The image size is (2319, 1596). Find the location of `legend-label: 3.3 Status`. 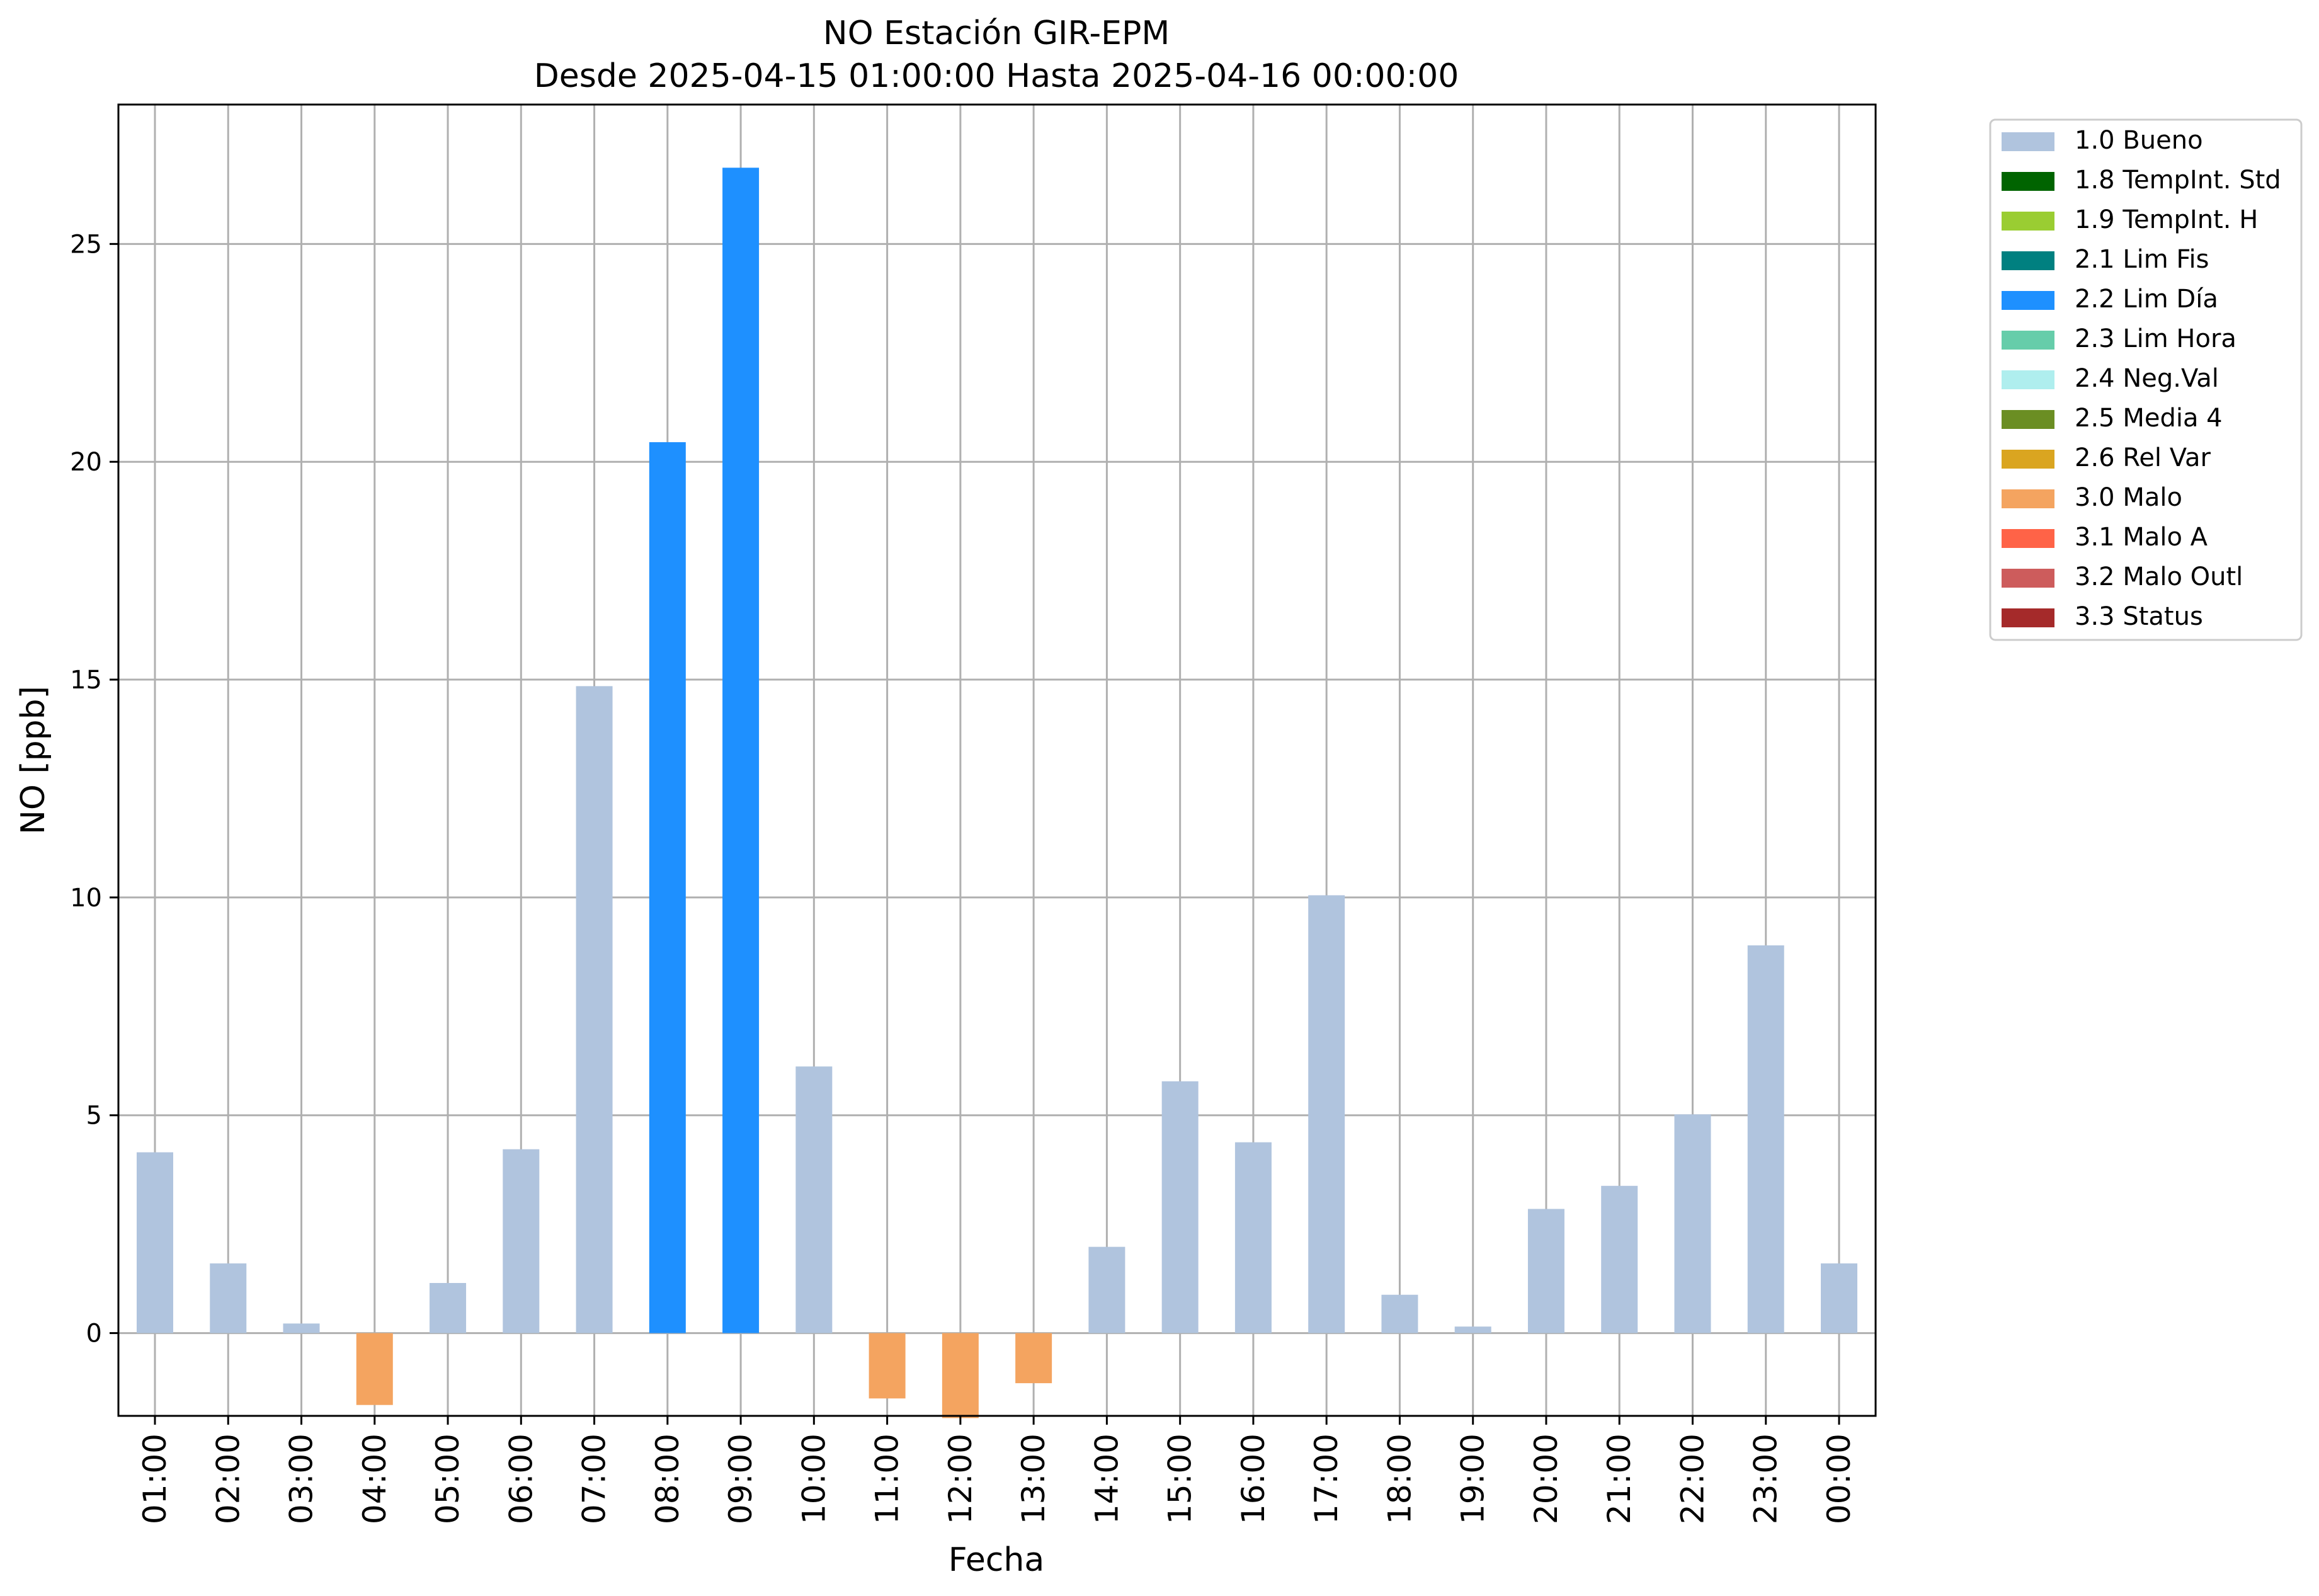

legend-label: 3.3 Status is located at coordinates (2139, 616).